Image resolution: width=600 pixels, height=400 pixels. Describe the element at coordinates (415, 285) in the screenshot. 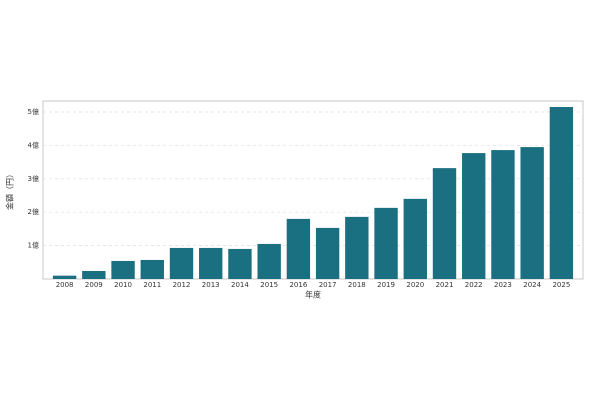

I see `x-tick-label: 2020` at that location.